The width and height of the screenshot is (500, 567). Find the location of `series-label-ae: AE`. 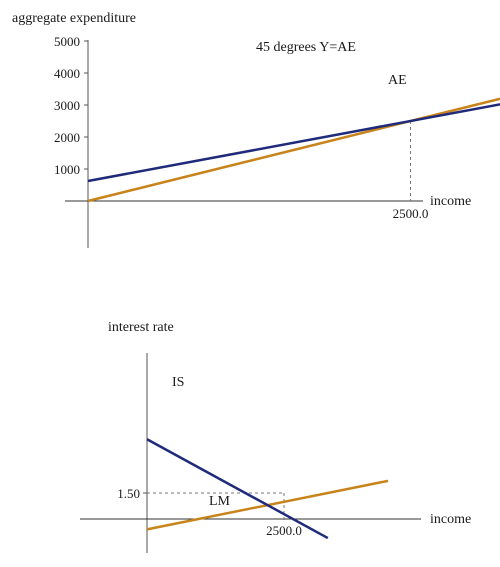

series-label-ae: AE is located at coordinates (397, 80).